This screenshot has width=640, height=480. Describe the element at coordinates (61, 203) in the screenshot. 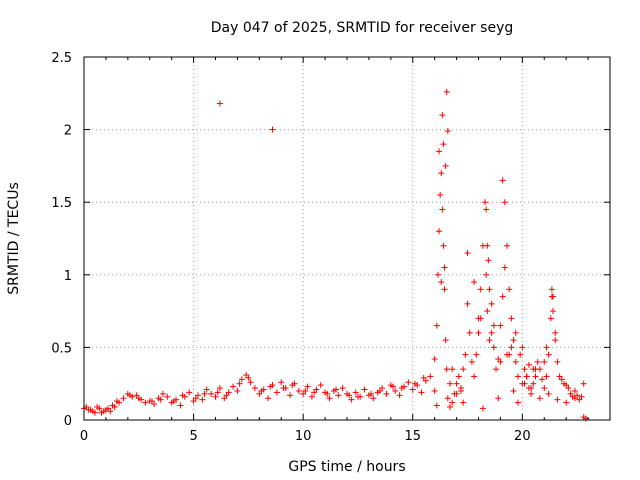

I see `y-tick-label: 1.5` at that location.